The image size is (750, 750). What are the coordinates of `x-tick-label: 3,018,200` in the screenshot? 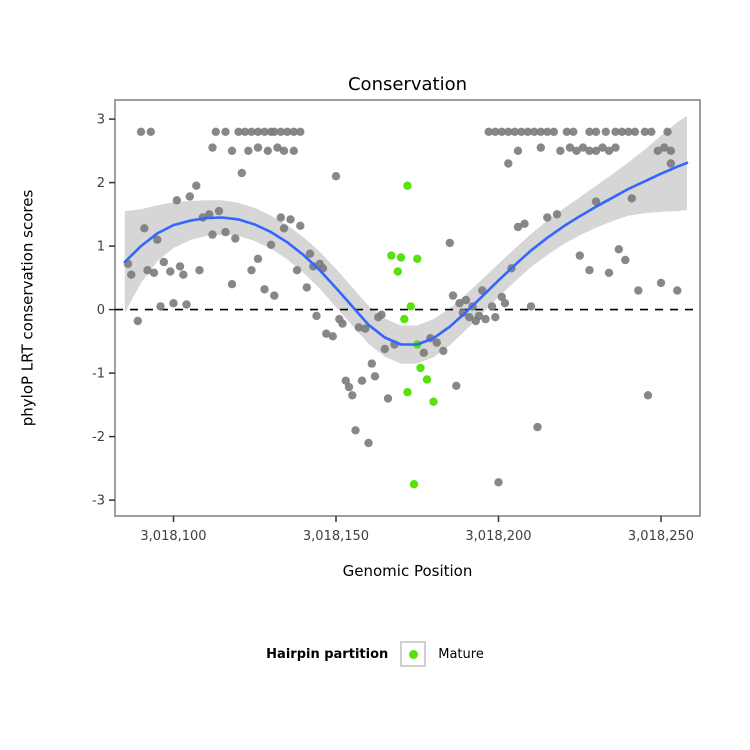 It's located at (498, 536).